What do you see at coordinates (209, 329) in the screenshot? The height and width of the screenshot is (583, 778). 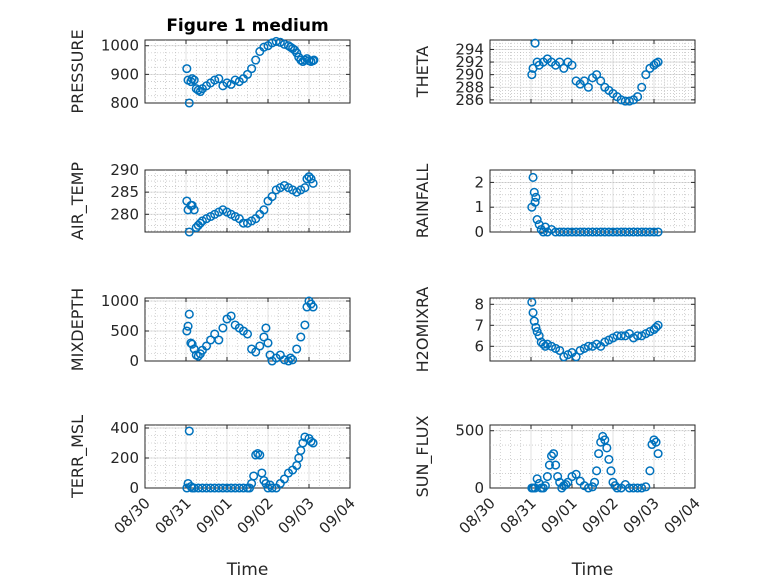 I see `subplot-mixdepth: 0 500 1000 MIXDEPTH` at bounding box center [209, 329].